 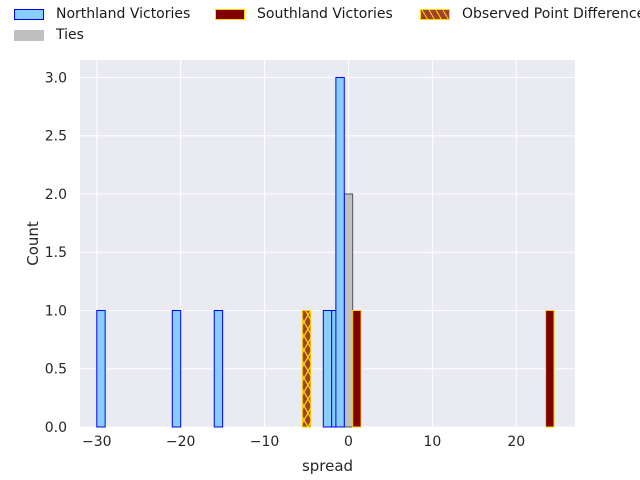 I want to click on x-tick-label: 0, so click(x=348, y=442).